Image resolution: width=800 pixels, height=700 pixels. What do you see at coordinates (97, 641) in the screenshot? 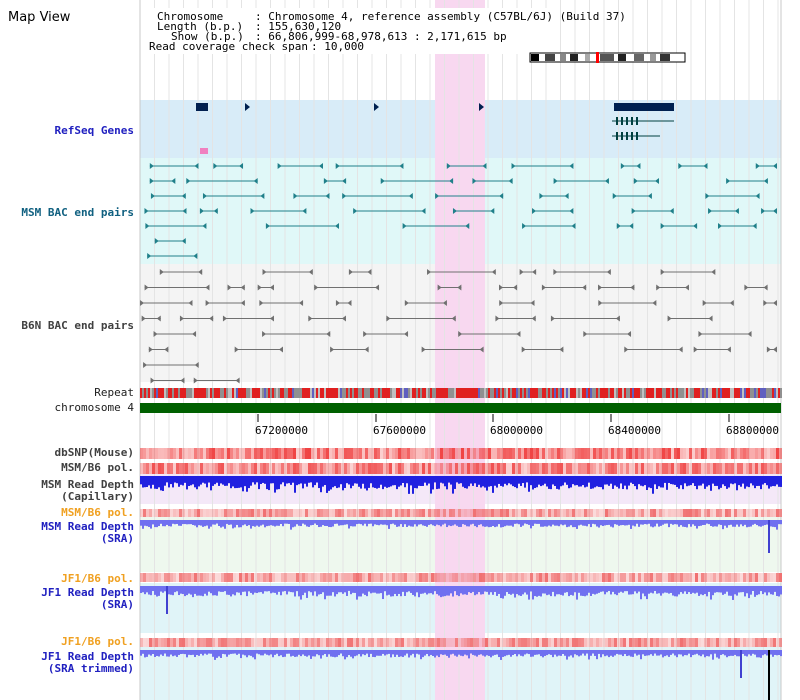
I see `jf1-b6-pol-trim-label: JF1/B6 pol.` at bounding box center [97, 641].